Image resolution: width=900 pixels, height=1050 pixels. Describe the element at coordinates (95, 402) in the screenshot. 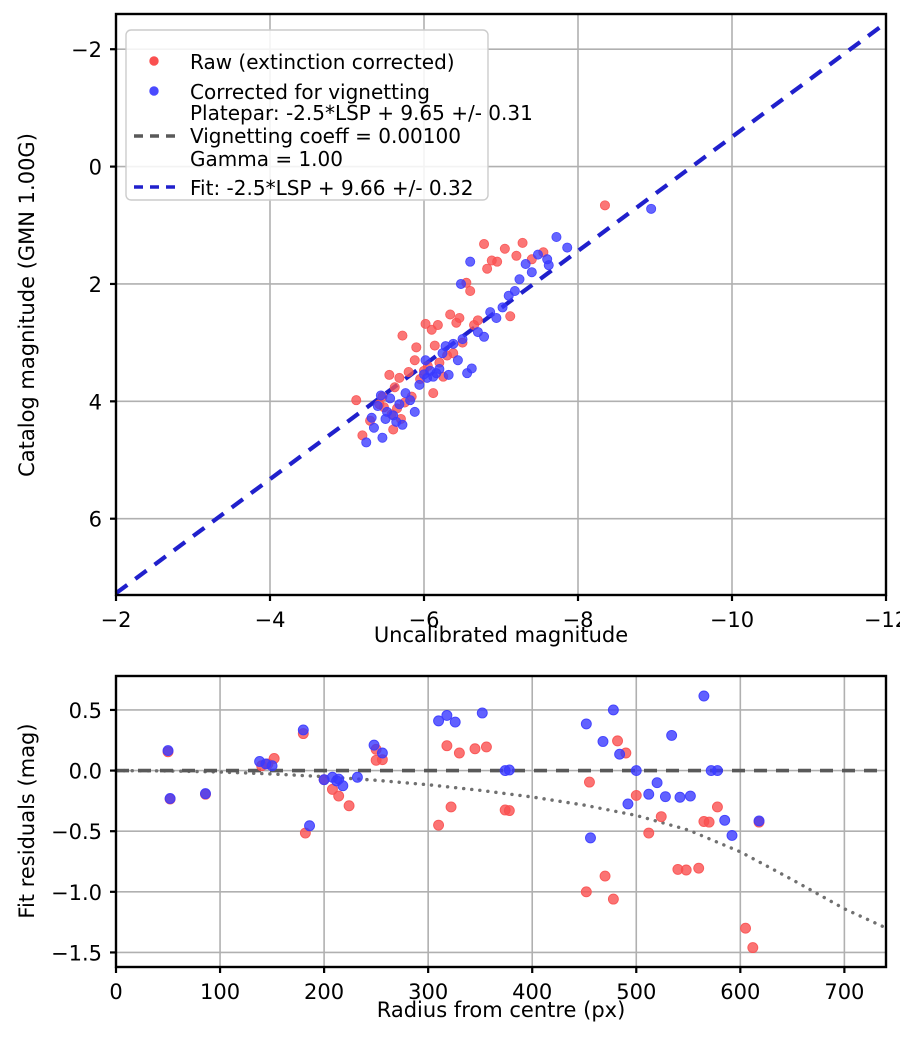

I see `calibration-ytick-label: 4` at that location.